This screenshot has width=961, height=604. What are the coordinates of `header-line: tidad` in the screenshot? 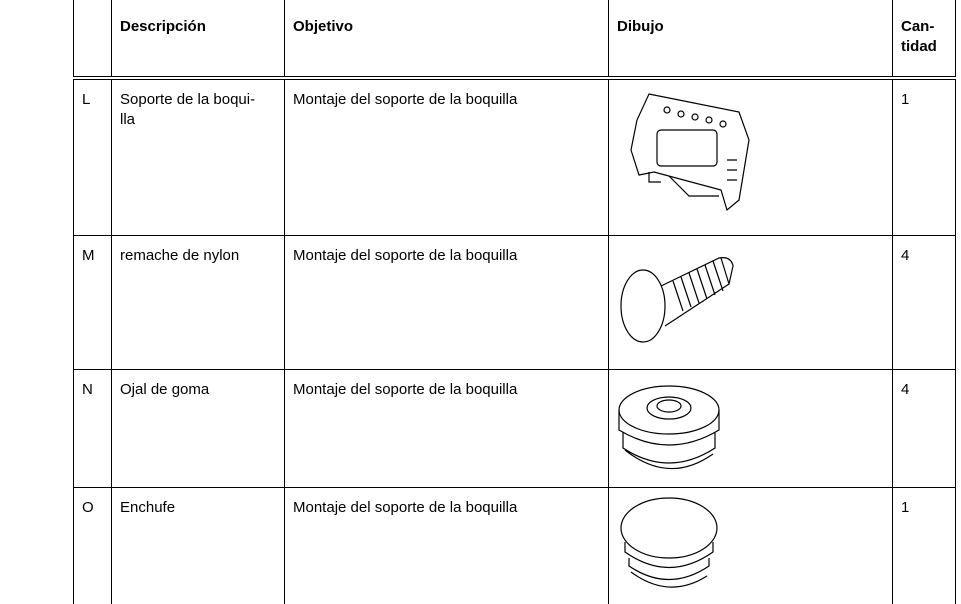 It's located at (919, 46).